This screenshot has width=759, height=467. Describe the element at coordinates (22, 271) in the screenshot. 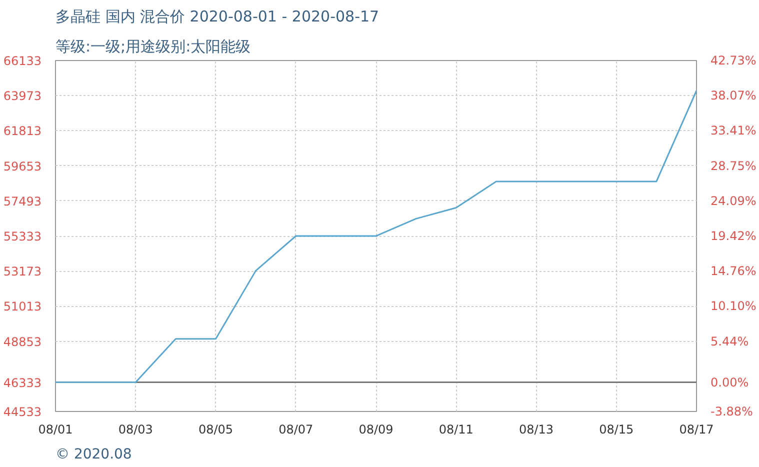

I see `y-tick-label: 53173` at that location.